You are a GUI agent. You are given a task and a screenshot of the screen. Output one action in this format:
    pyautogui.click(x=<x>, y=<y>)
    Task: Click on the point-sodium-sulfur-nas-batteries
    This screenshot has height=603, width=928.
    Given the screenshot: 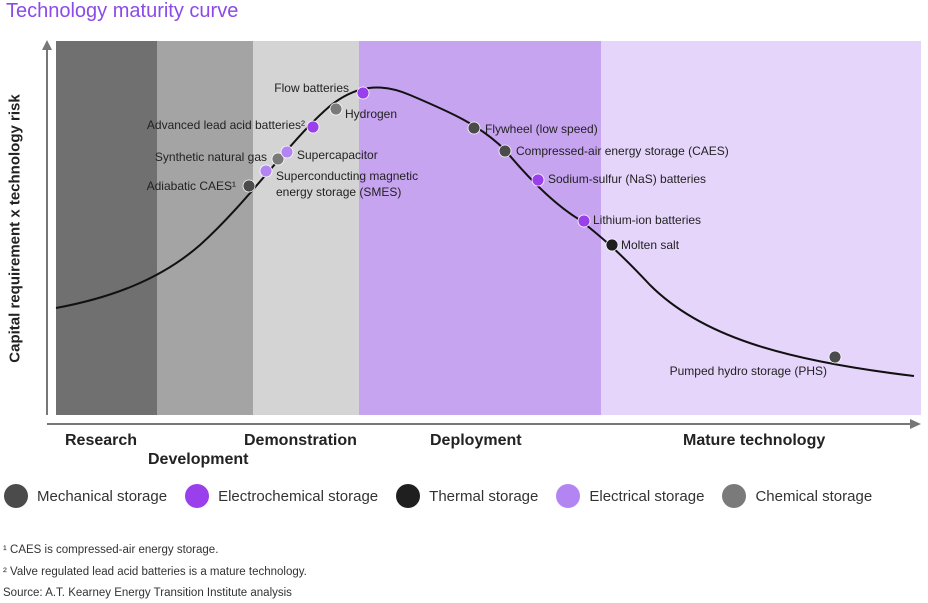 What is the action you would take?
    pyautogui.click(x=538, y=180)
    